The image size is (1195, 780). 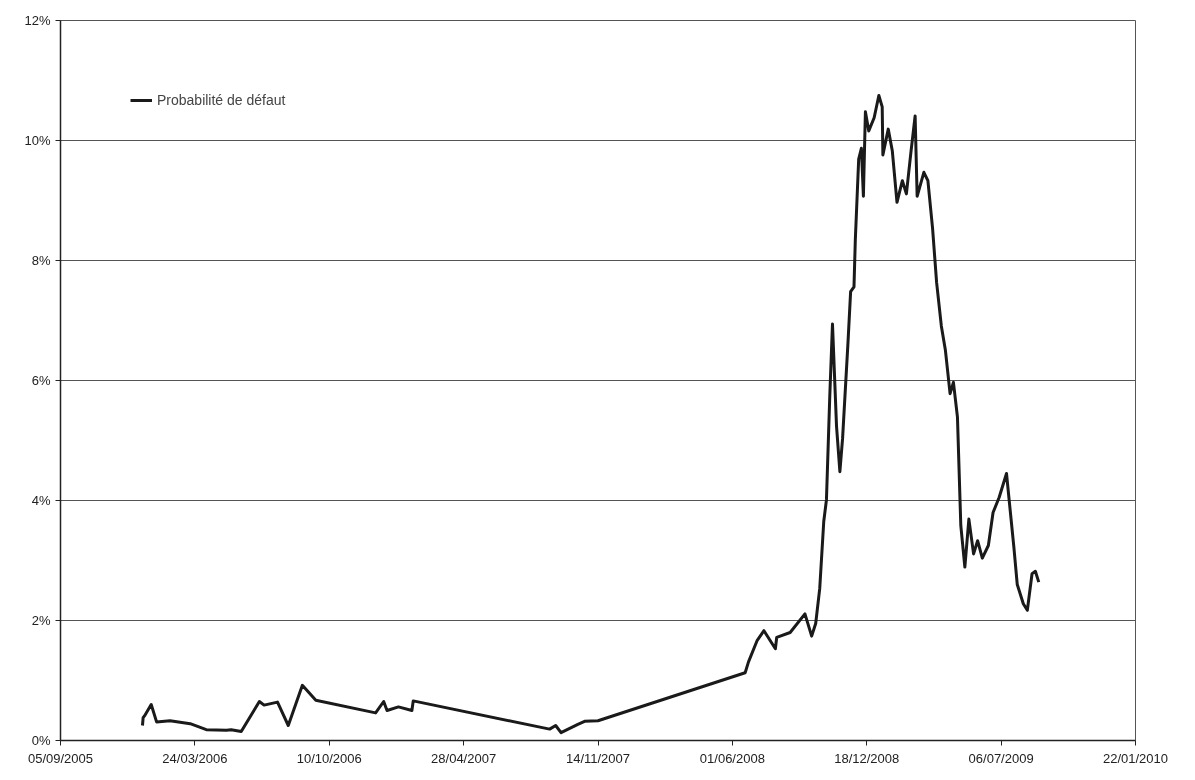 I want to click on y-tick-label: 6%, so click(x=41, y=380).